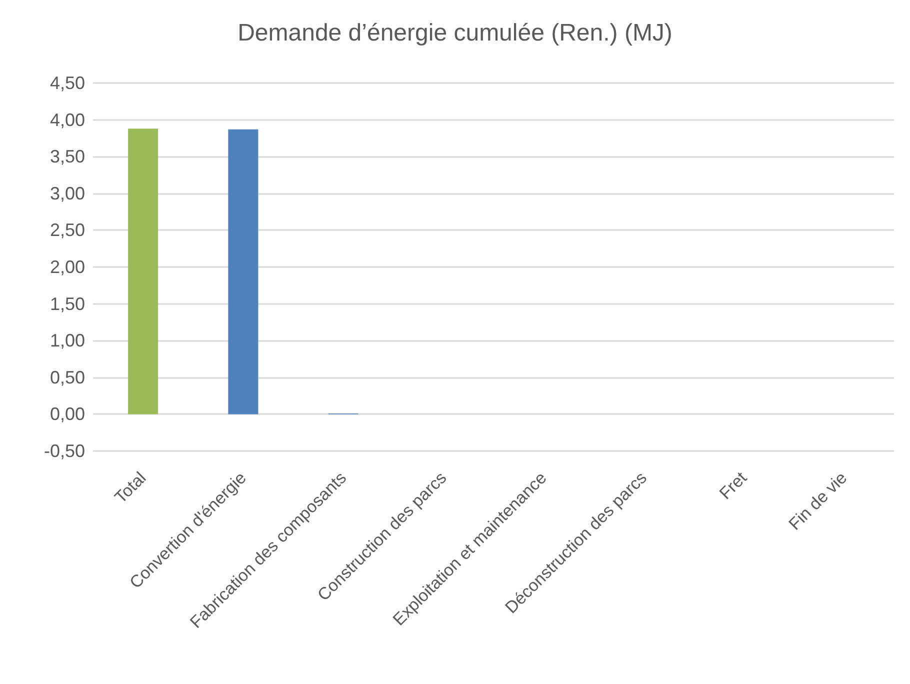 This screenshot has width=910, height=684. Describe the element at coordinates (67, 377) in the screenshot. I see `y-tick-label: 0,50` at that location.